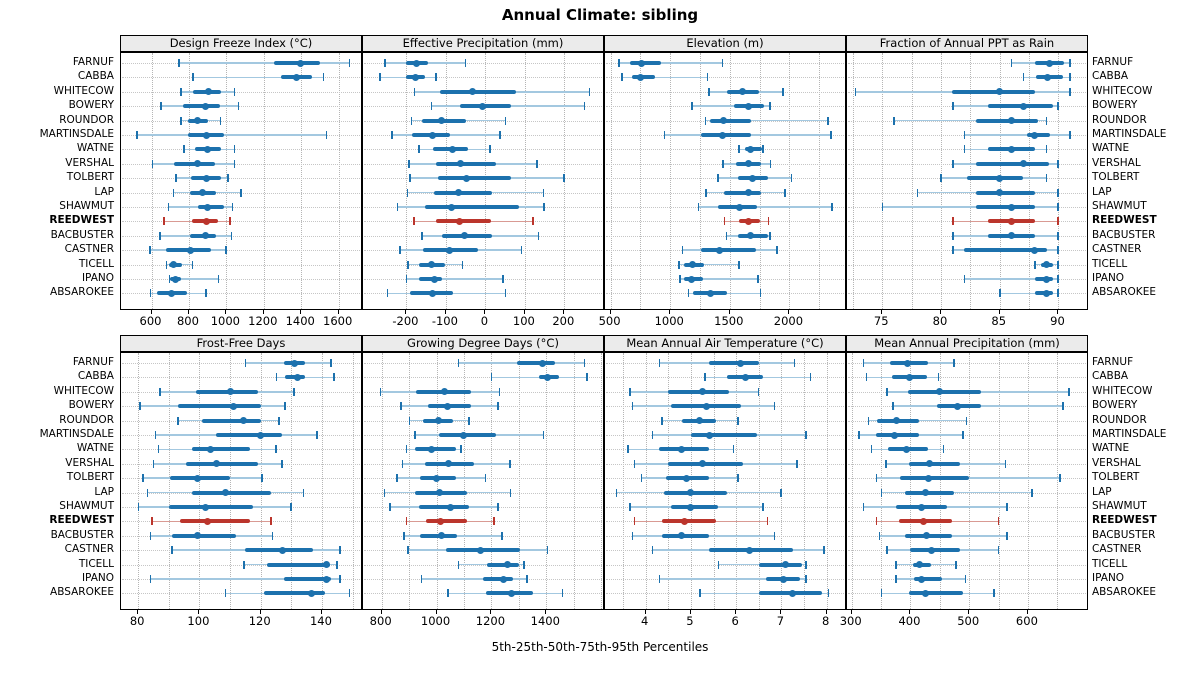 This screenshot has height=675, width=1200. Describe the element at coordinates (95, 448) in the screenshot. I see `station-label-left: WATNE` at that location.